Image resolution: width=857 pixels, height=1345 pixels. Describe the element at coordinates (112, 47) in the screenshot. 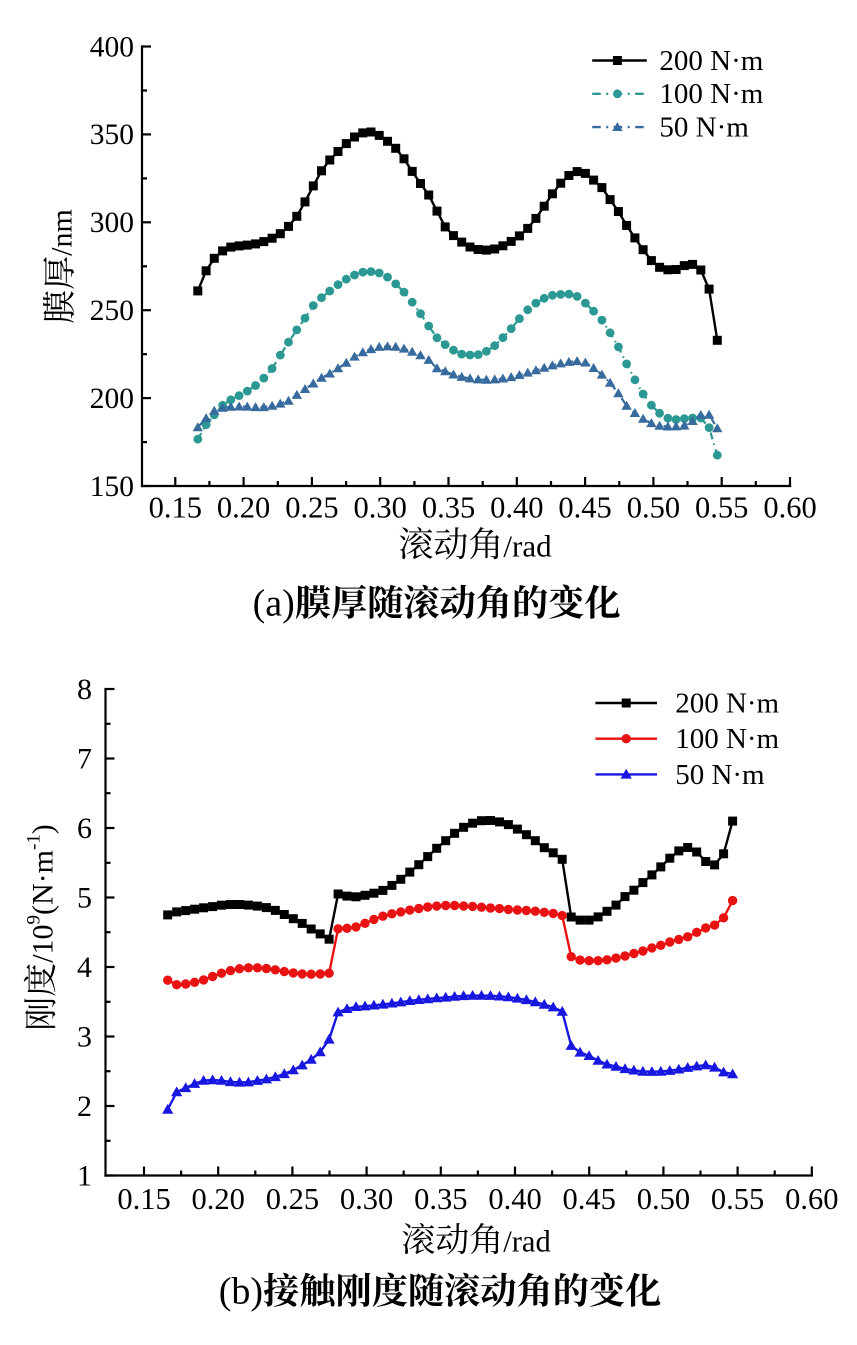

I see `svg-text: 400` at that location.